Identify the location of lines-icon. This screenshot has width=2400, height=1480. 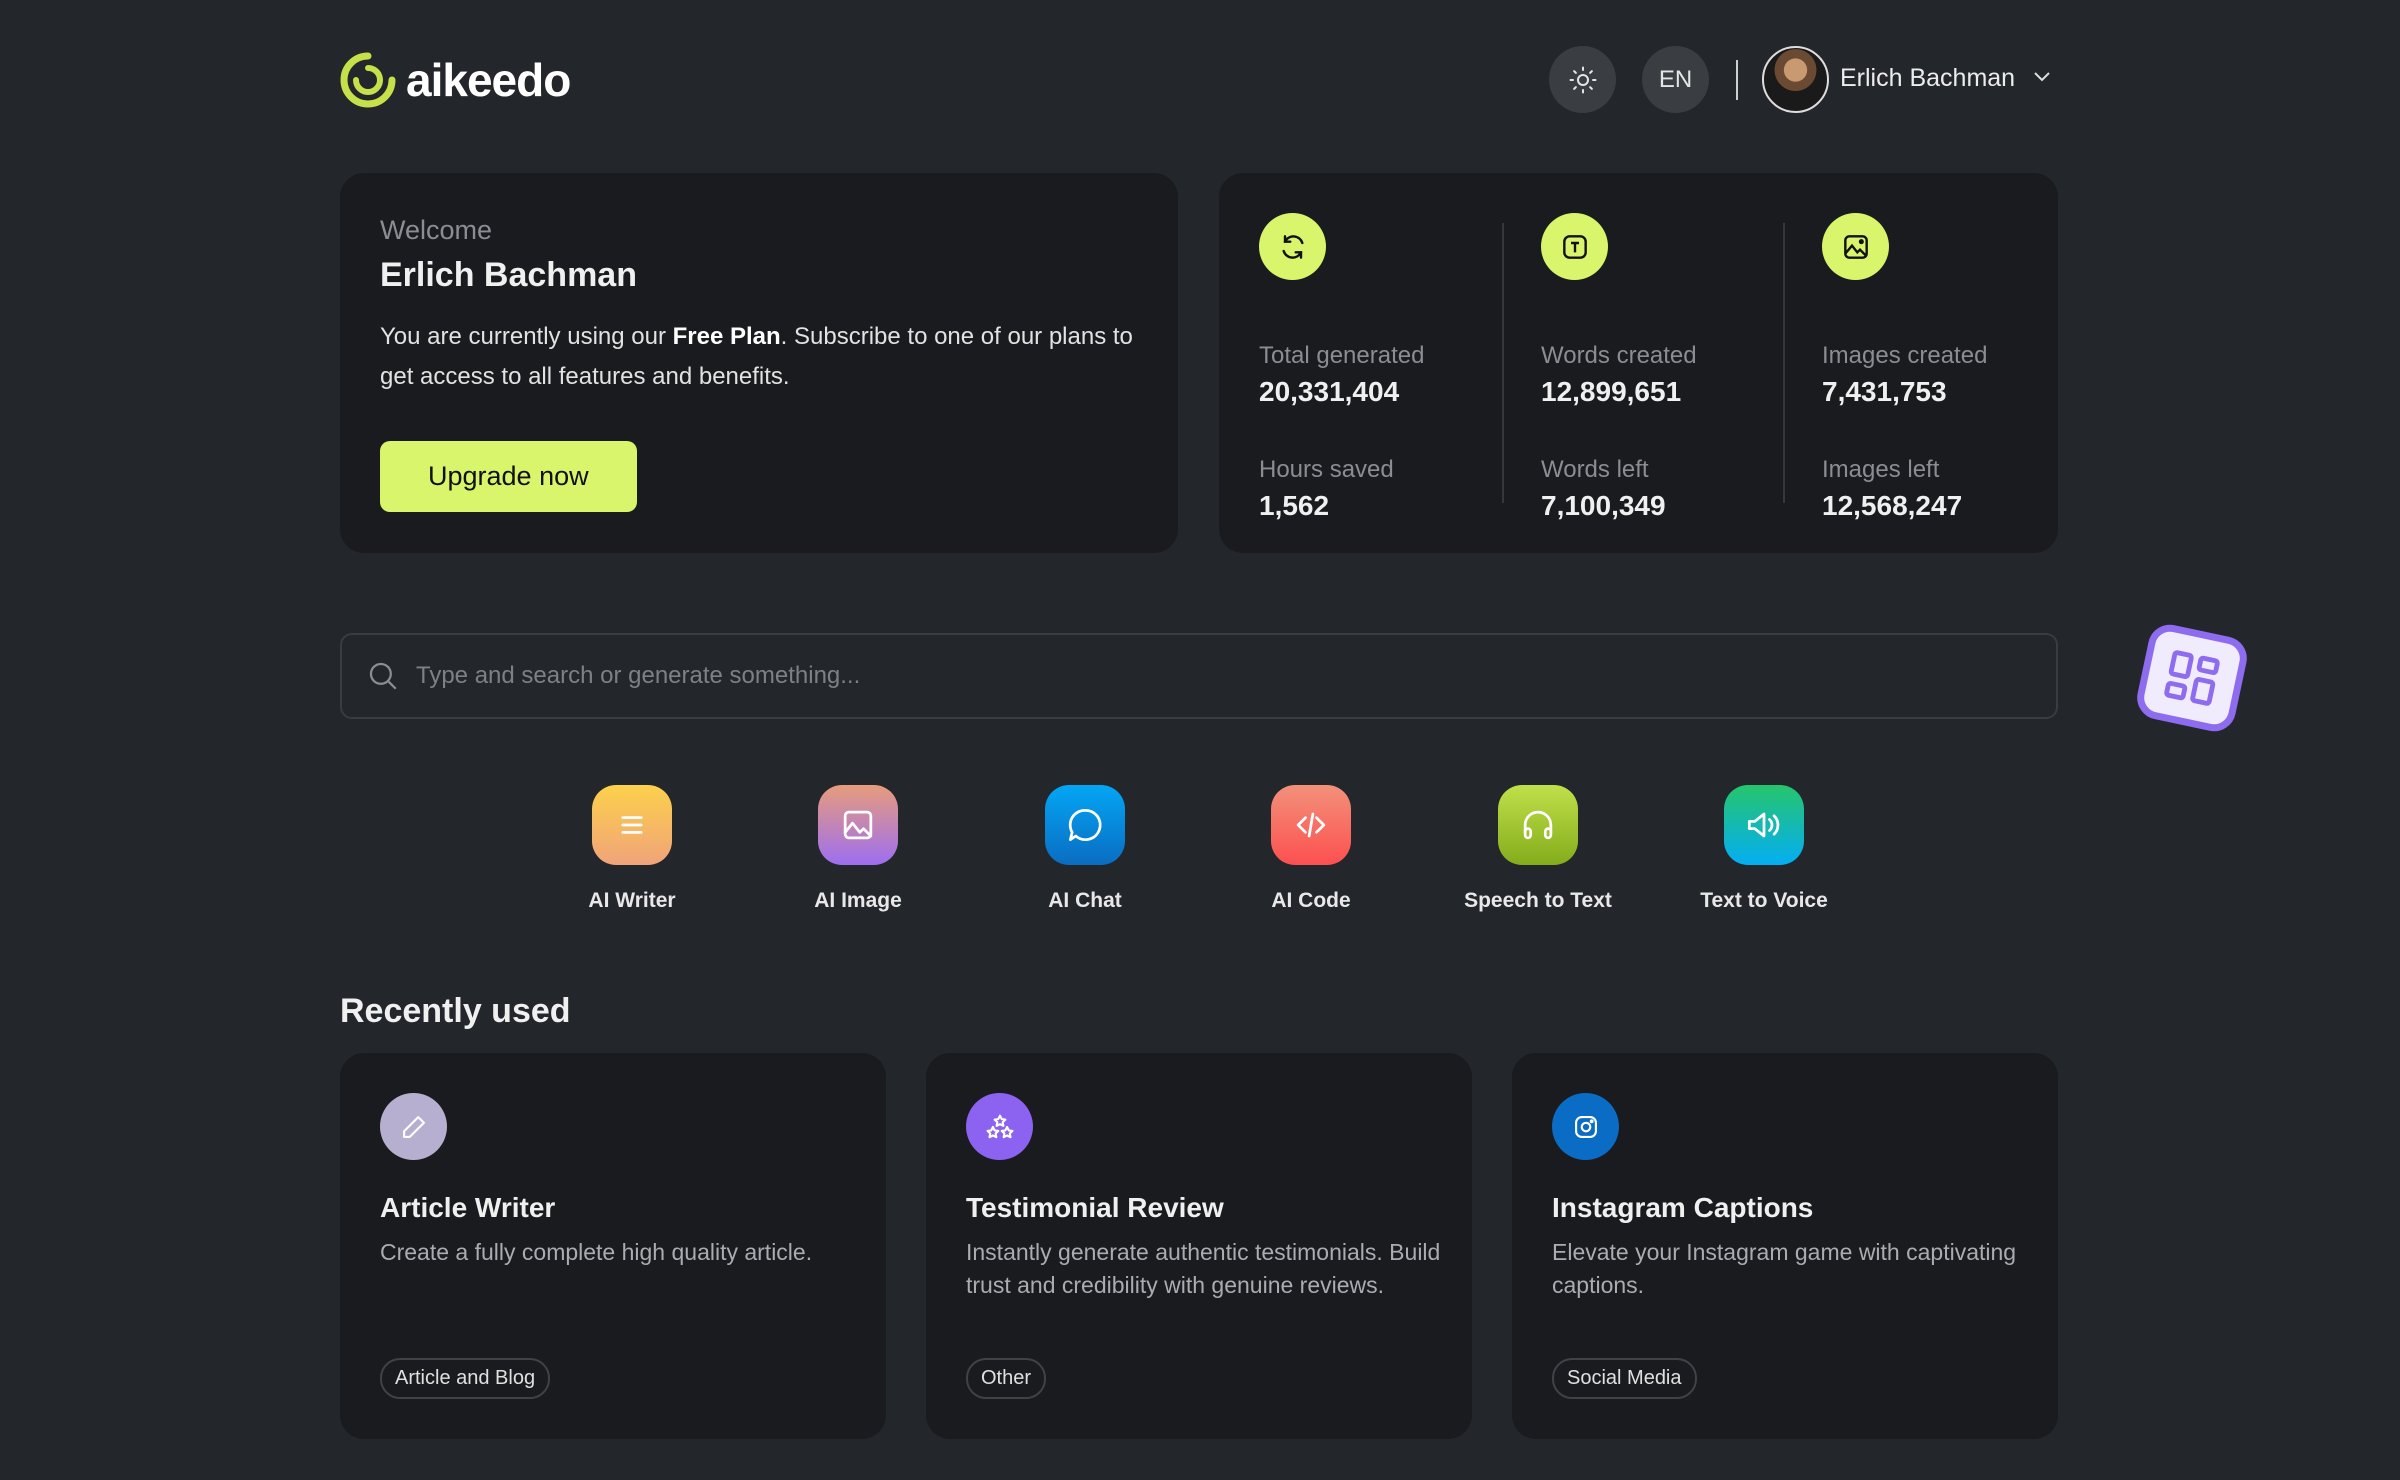
(632, 825).